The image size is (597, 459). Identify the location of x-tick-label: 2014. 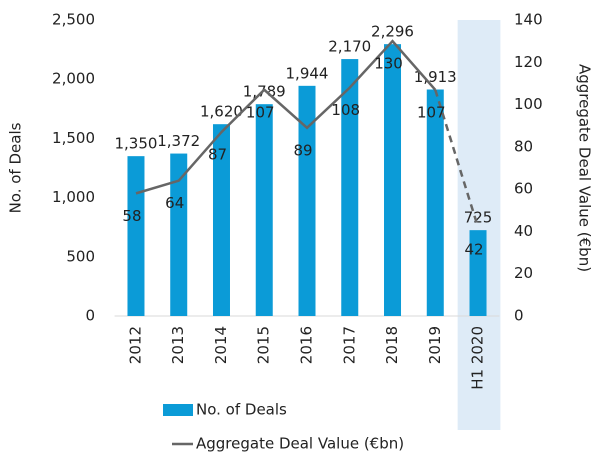
(221, 345).